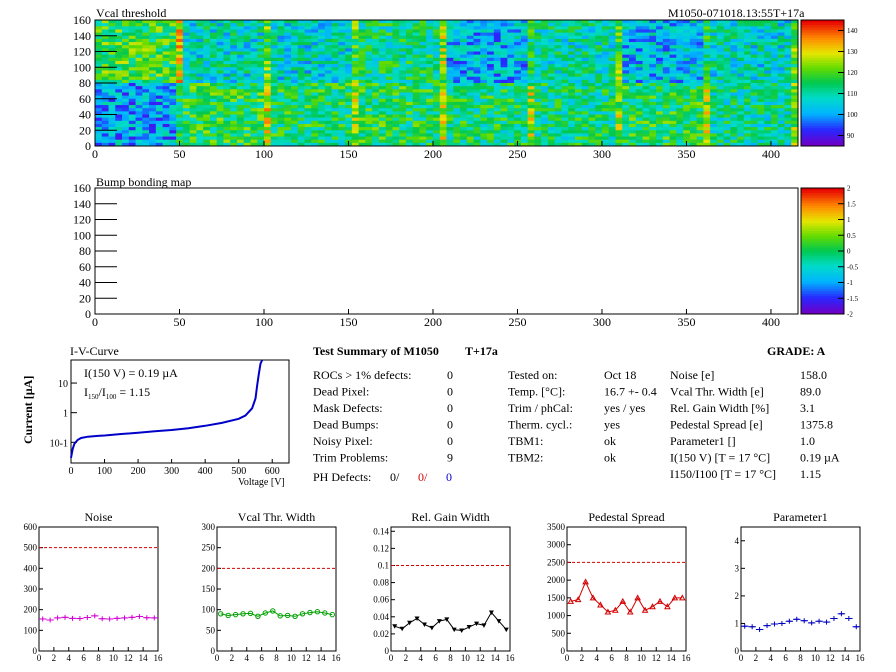  Describe the element at coordinates (532, 375) in the screenshot. I see `summary-mid-label: Tested on:` at that location.